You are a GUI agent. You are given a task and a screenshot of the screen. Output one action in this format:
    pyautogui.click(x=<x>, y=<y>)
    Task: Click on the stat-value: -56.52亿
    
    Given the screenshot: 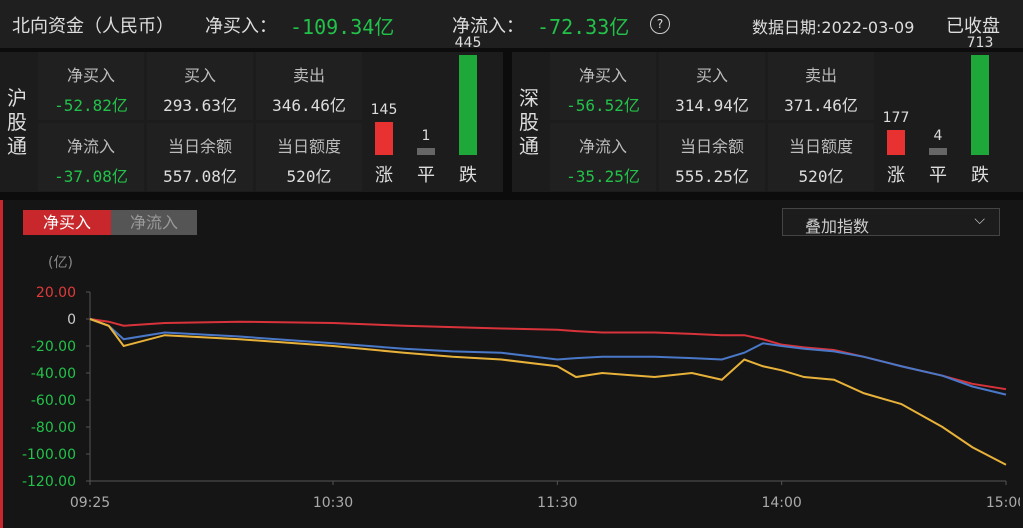 What is the action you would take?
    pyautogui.click(x=603, y=105)
    